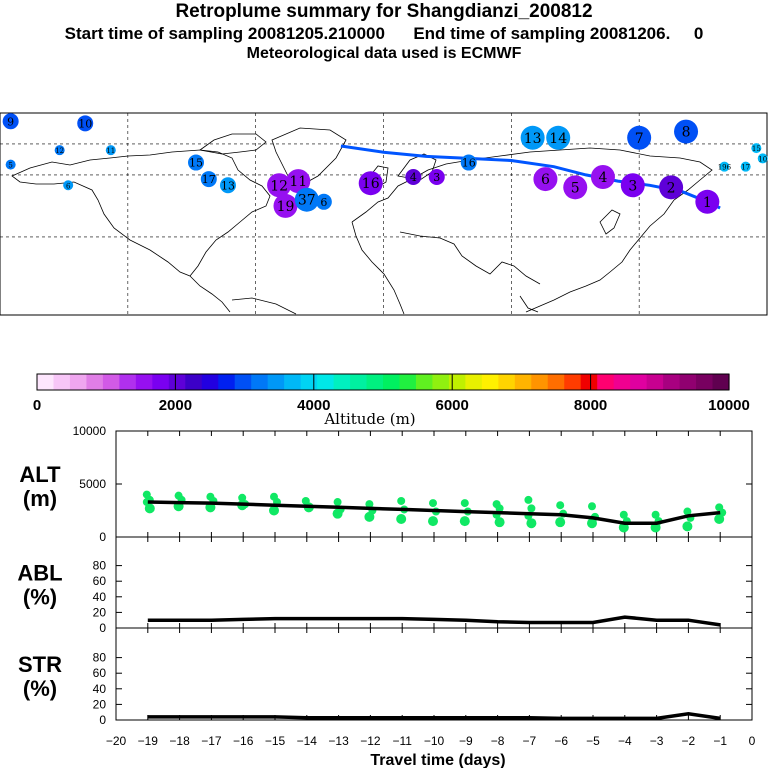  Describe the element at coordinates (307, 741) in the screenshot. I see `x-tick-label: −14` at that location.